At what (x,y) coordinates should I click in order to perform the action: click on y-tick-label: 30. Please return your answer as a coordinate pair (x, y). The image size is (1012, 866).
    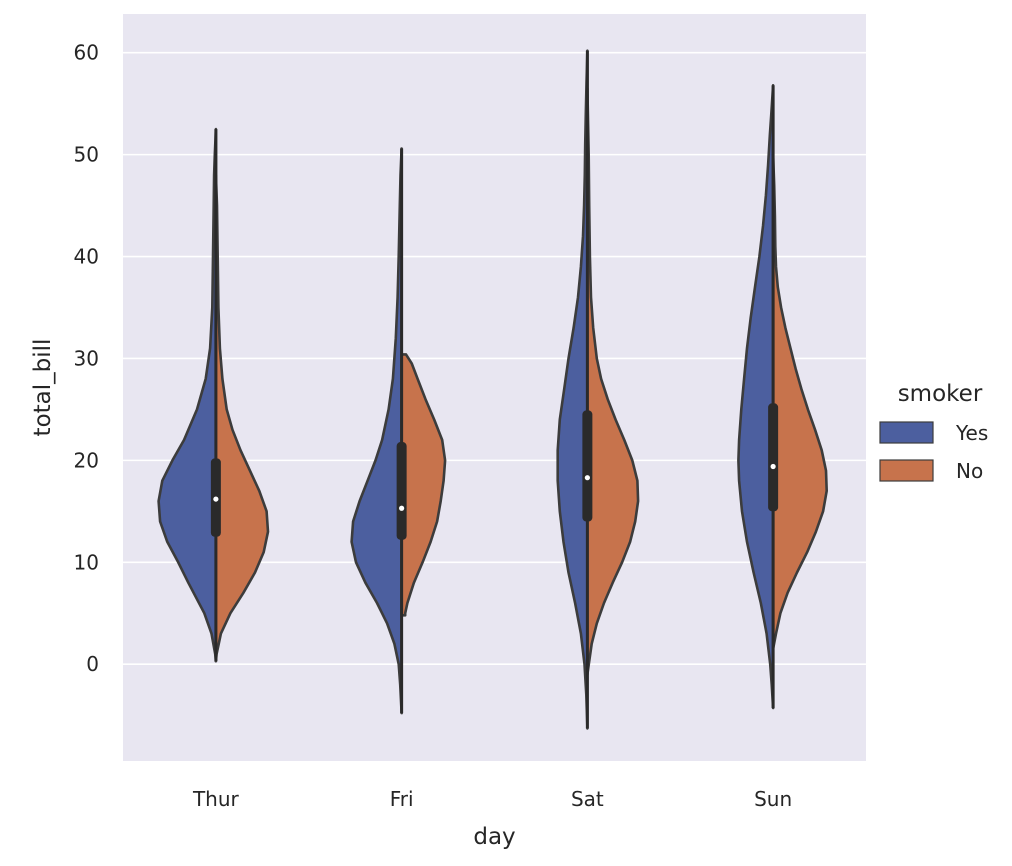
    Looking at the image, I should click on (86, 358).